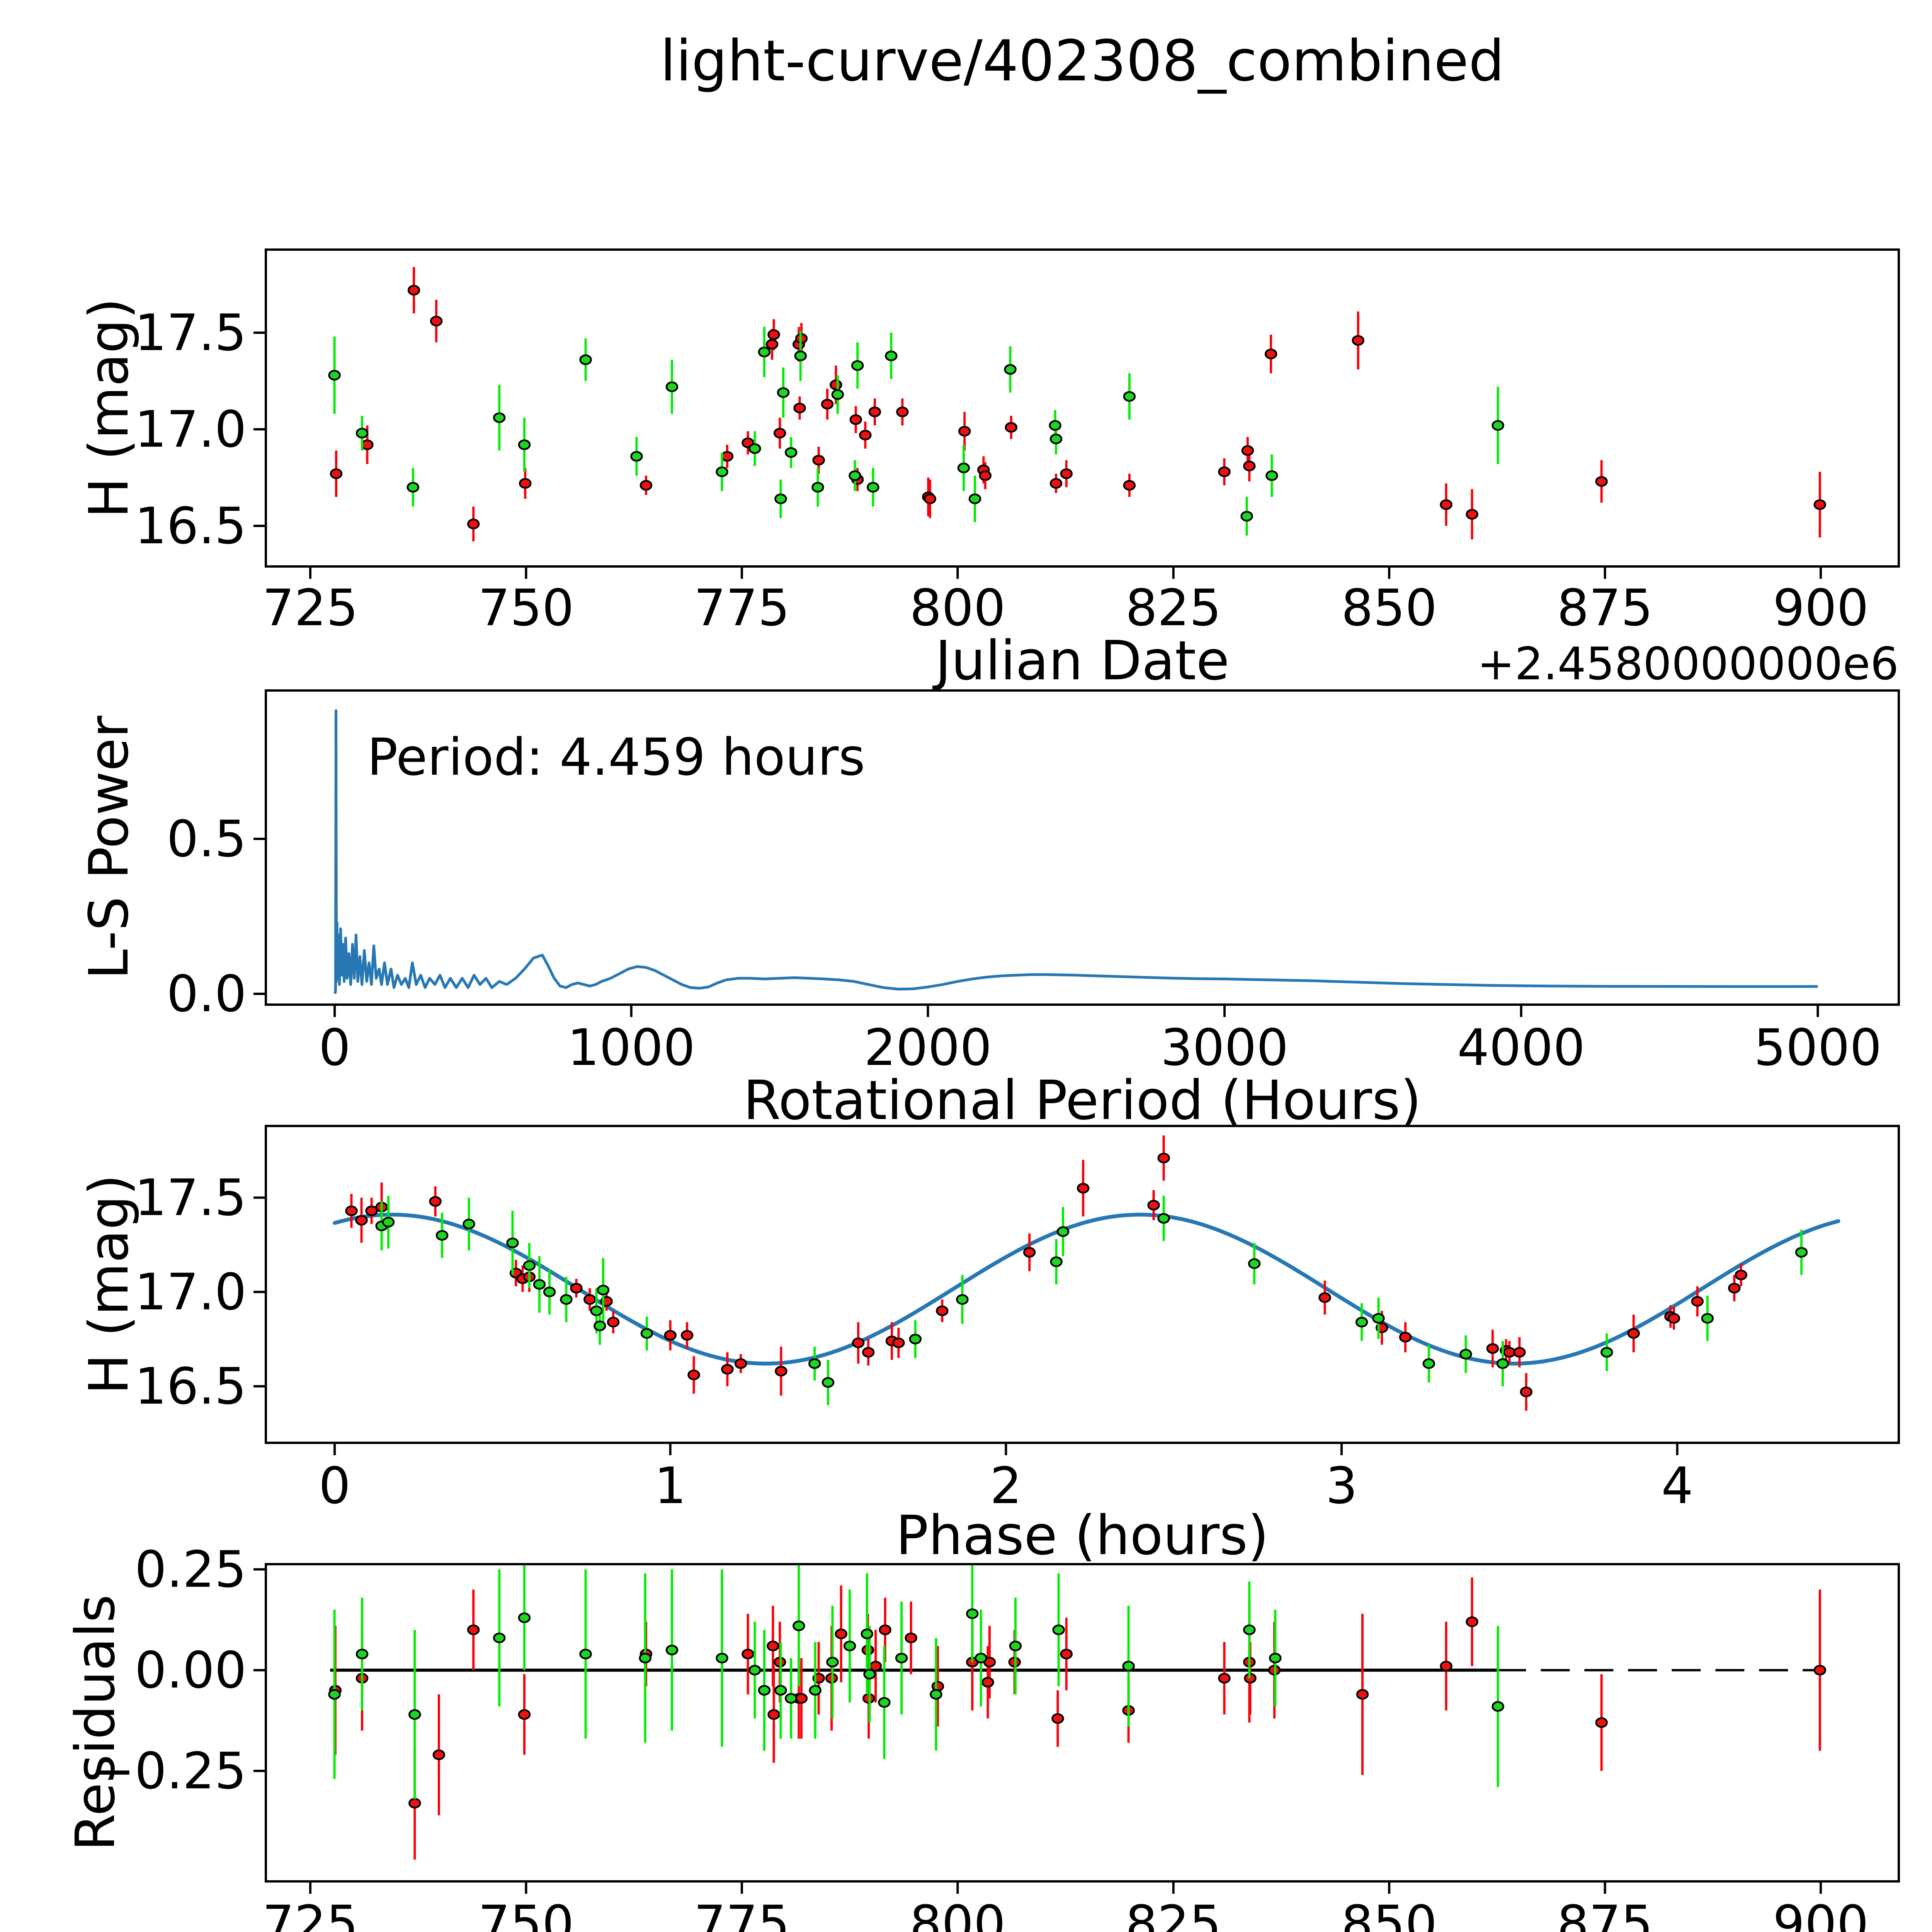  Describe the element at coordinates (526, 607) in the screenshot. I see `x-tick-label: 750` at that location.